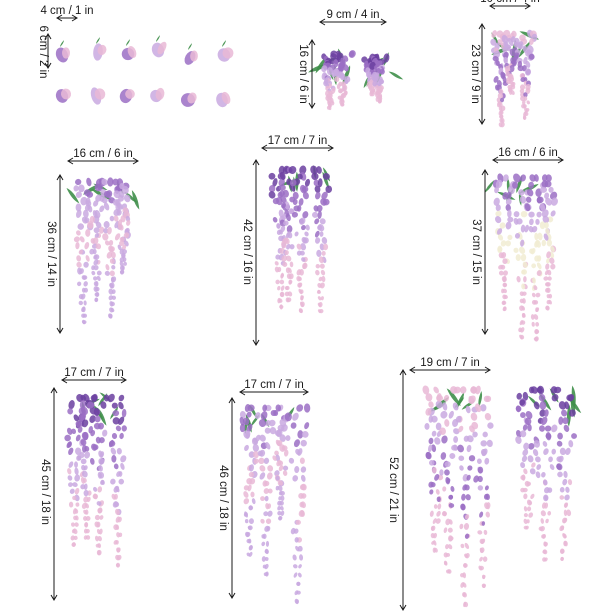  What do you see at coordinates (521, 257) in the screenshot?
I see `wisteria-cluster-icon` at bounding box center [521, 257].